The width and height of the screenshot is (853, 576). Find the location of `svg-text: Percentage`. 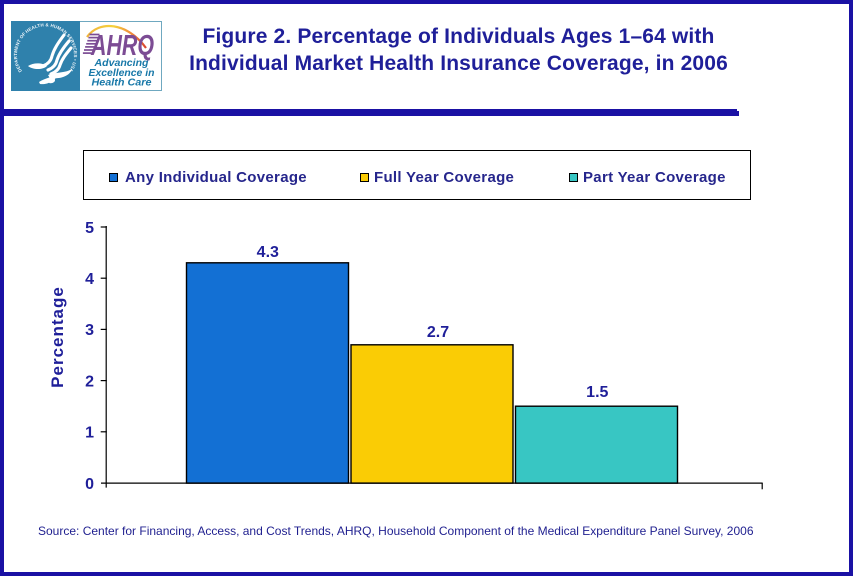

svg-text: Percentage is located at coordinates (57, 337).